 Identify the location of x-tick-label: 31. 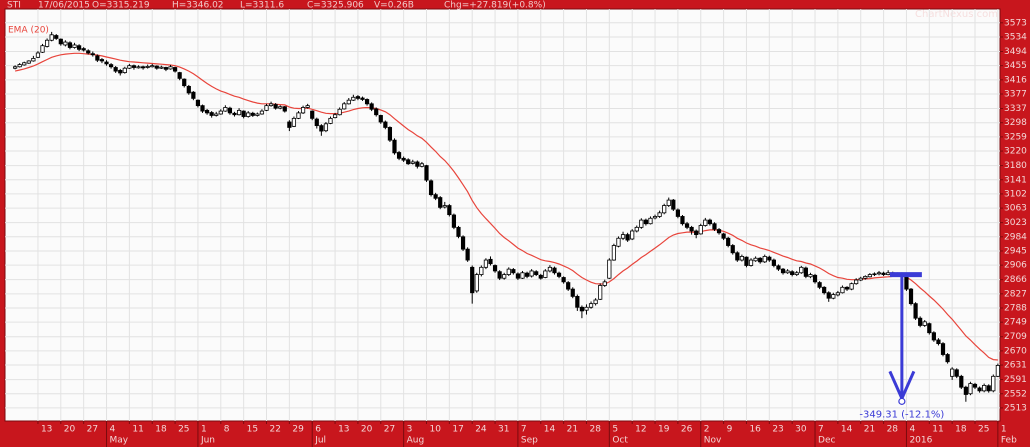
(503, 430).